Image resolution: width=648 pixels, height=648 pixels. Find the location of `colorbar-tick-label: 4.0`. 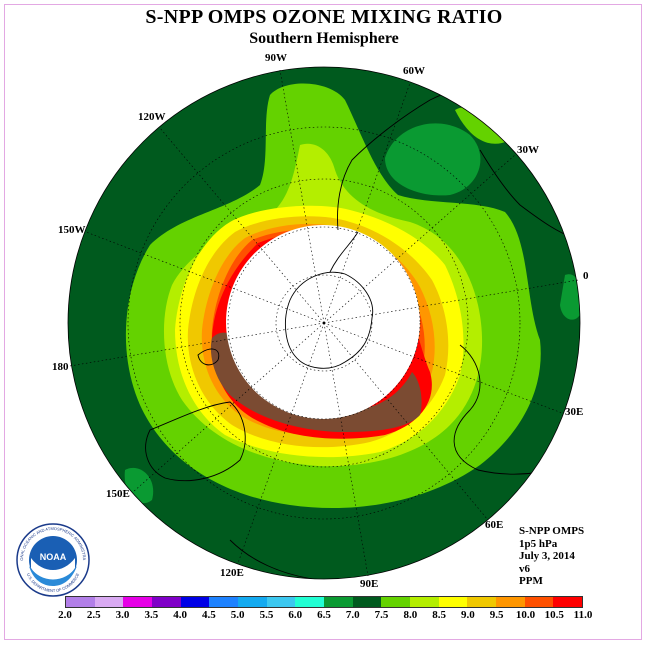

colorbar-tick-label: 4.0 is located at coordinates (180, 615).